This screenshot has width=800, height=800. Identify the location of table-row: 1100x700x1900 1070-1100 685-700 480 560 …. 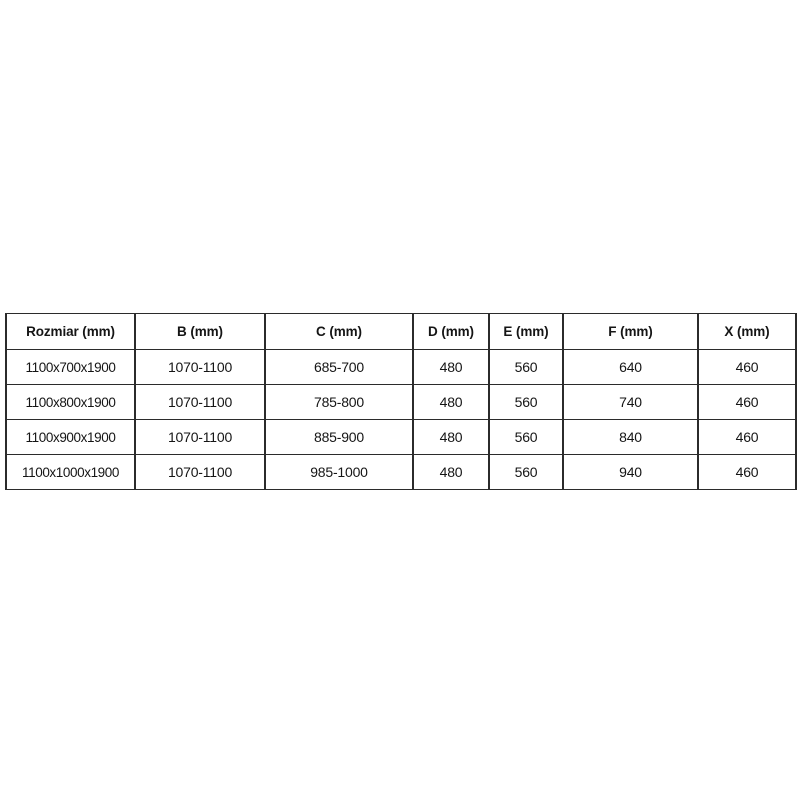
(401, 367).